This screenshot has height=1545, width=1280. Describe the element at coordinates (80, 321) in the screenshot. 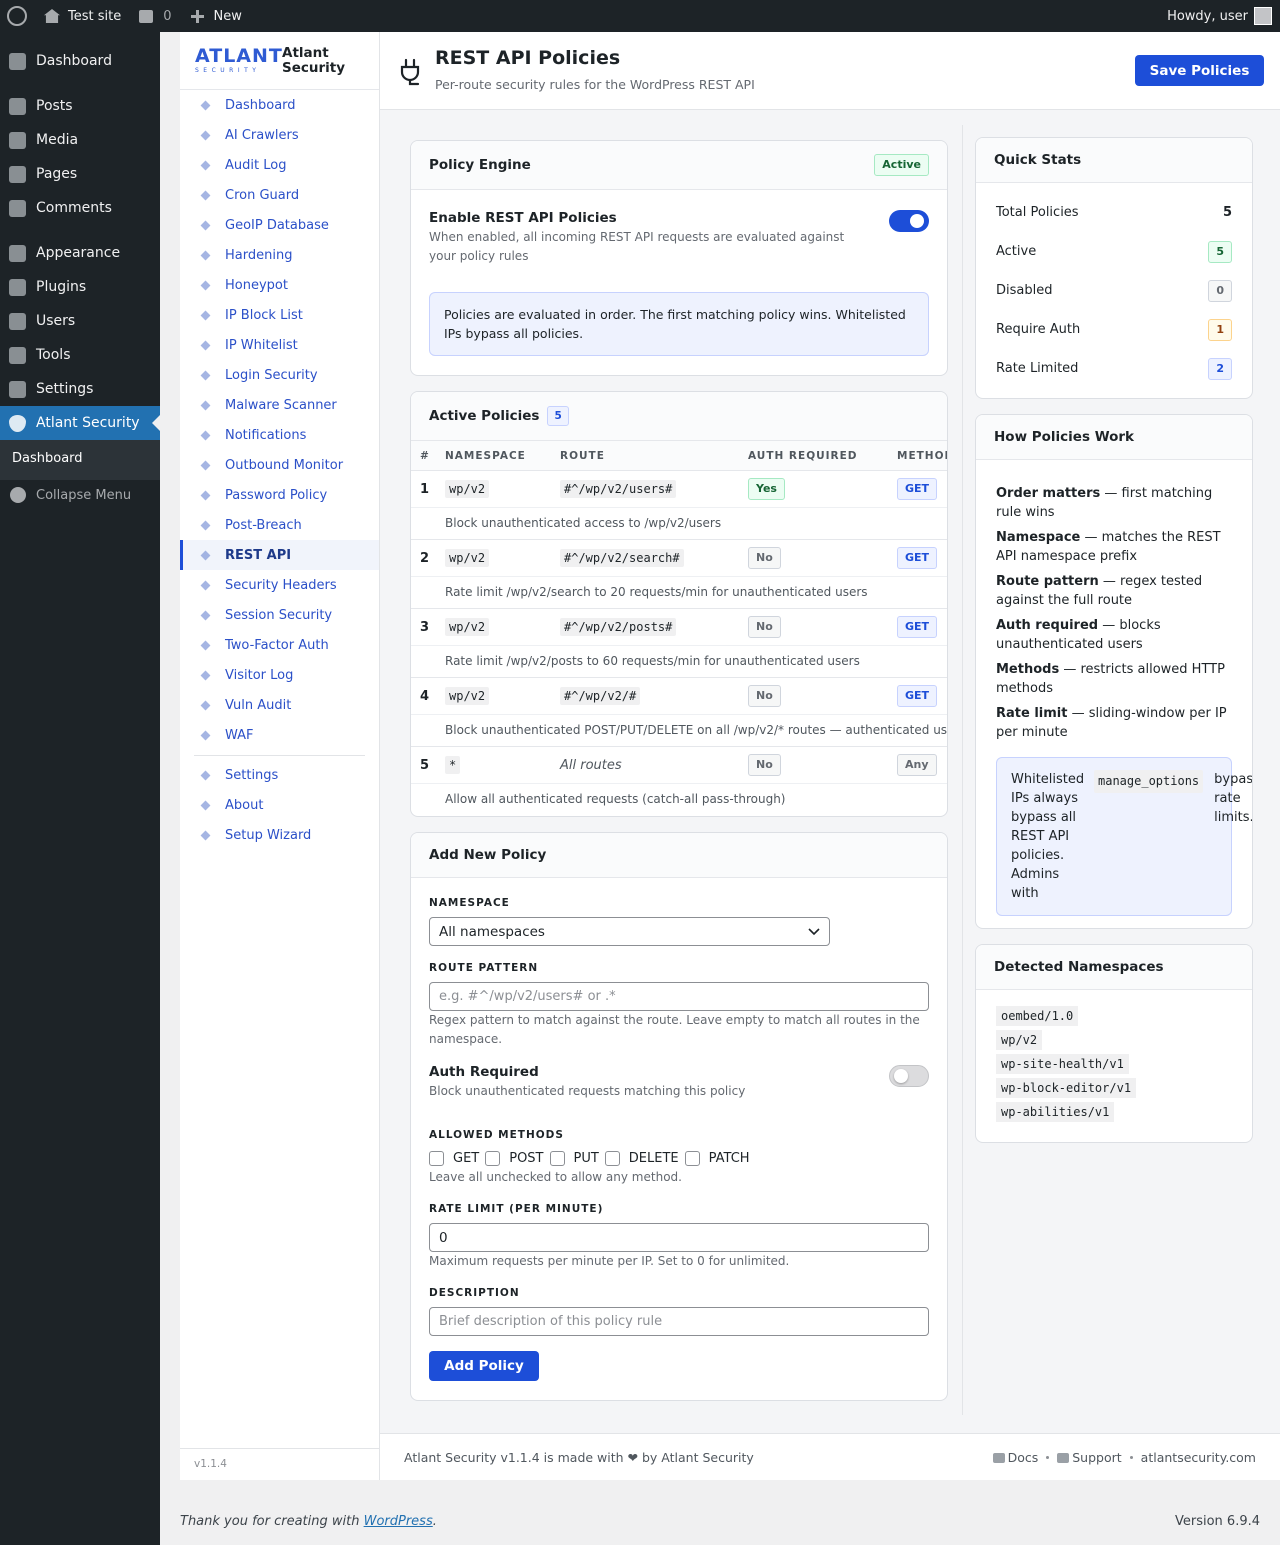

I see `menu-item: Users` at that location.